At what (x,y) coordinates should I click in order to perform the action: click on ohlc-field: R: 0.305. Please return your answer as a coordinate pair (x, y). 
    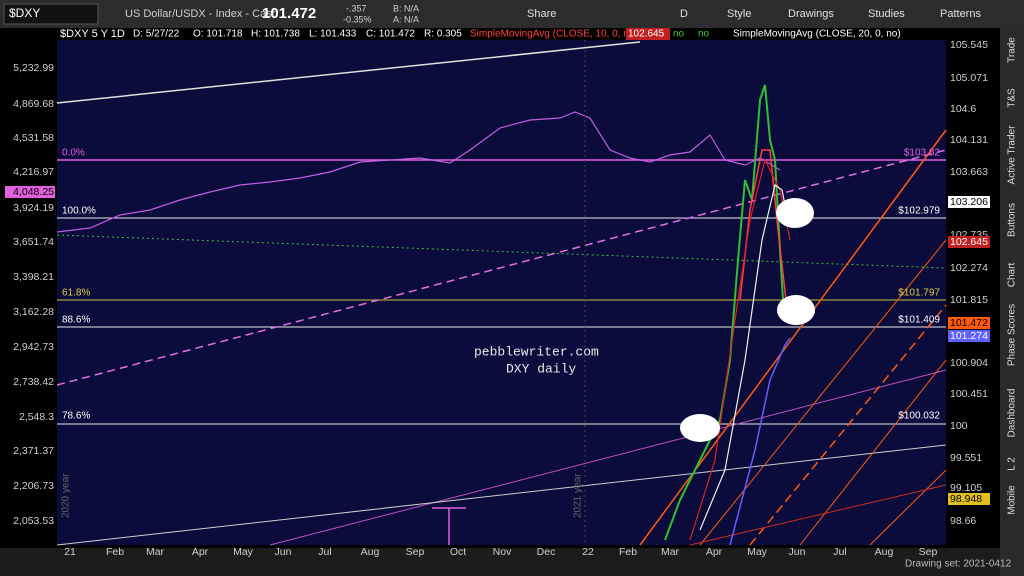
    Looking at the image, I should click on (443, 34).